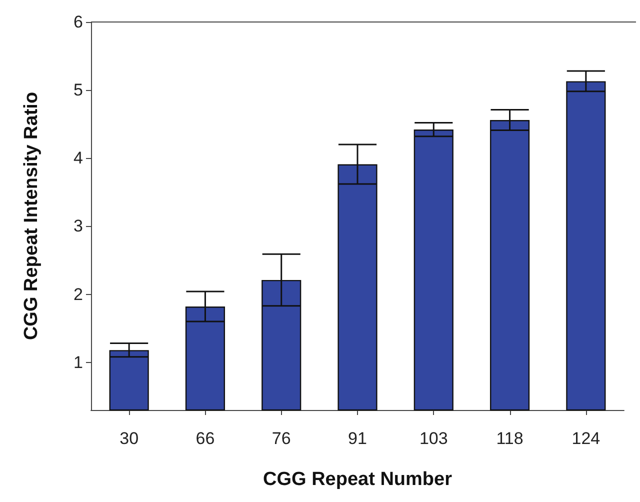 Image resolution: width=640 pixels, height=502 pixels. I want to click on y-tick-label: 4, so click(78, 158).